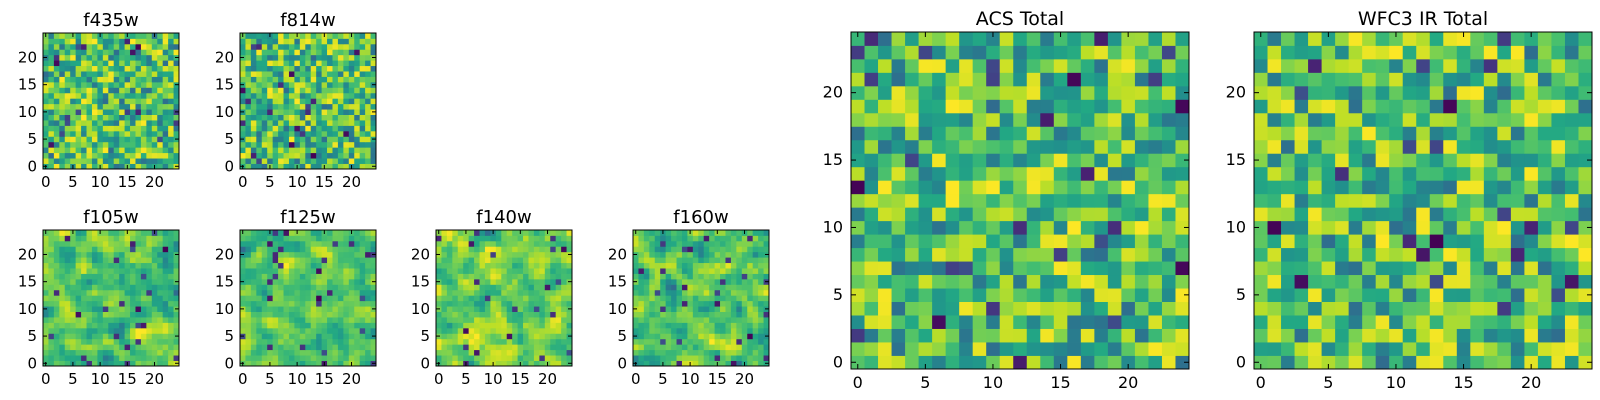 The width and height of the screenshot is (1600, 400). What do you see at coordinates (308, 101) in the screenshot?
I see `heatmap-cells-f814w` at bounding box center [308, 101].